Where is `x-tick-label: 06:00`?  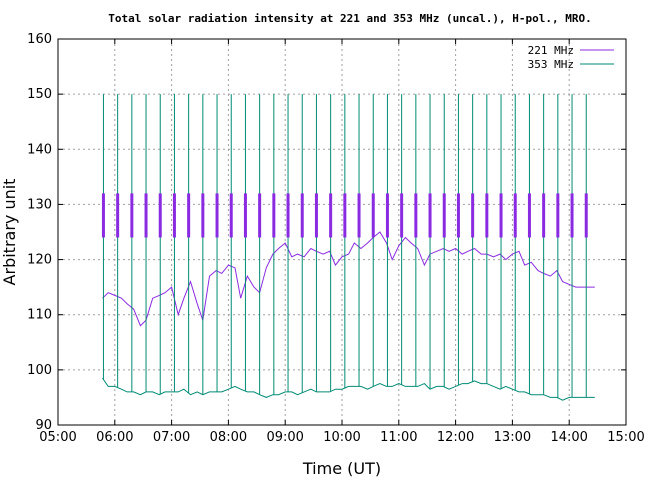 x-tick-label: 06:00 is located at coordinates (114, 437).